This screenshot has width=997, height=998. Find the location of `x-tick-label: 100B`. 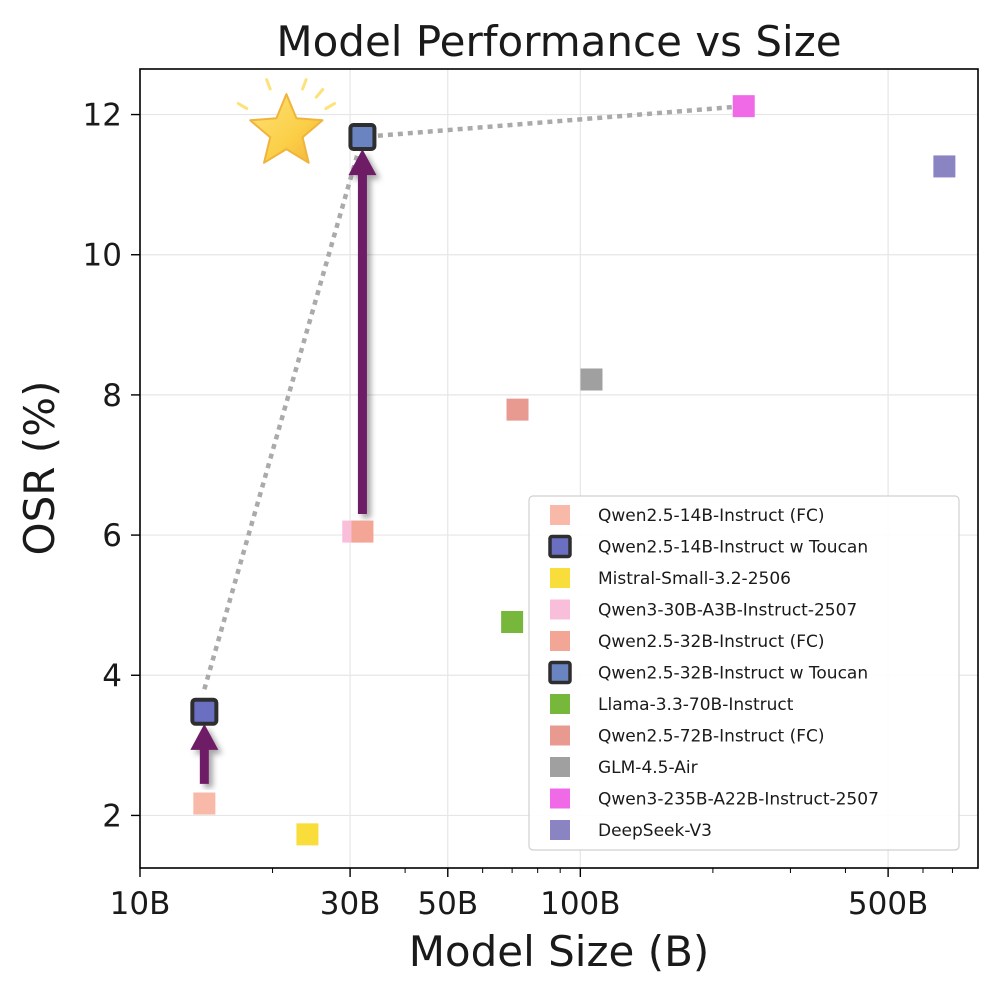

x-tick-label: 100B is located at coordinates (580, 904).